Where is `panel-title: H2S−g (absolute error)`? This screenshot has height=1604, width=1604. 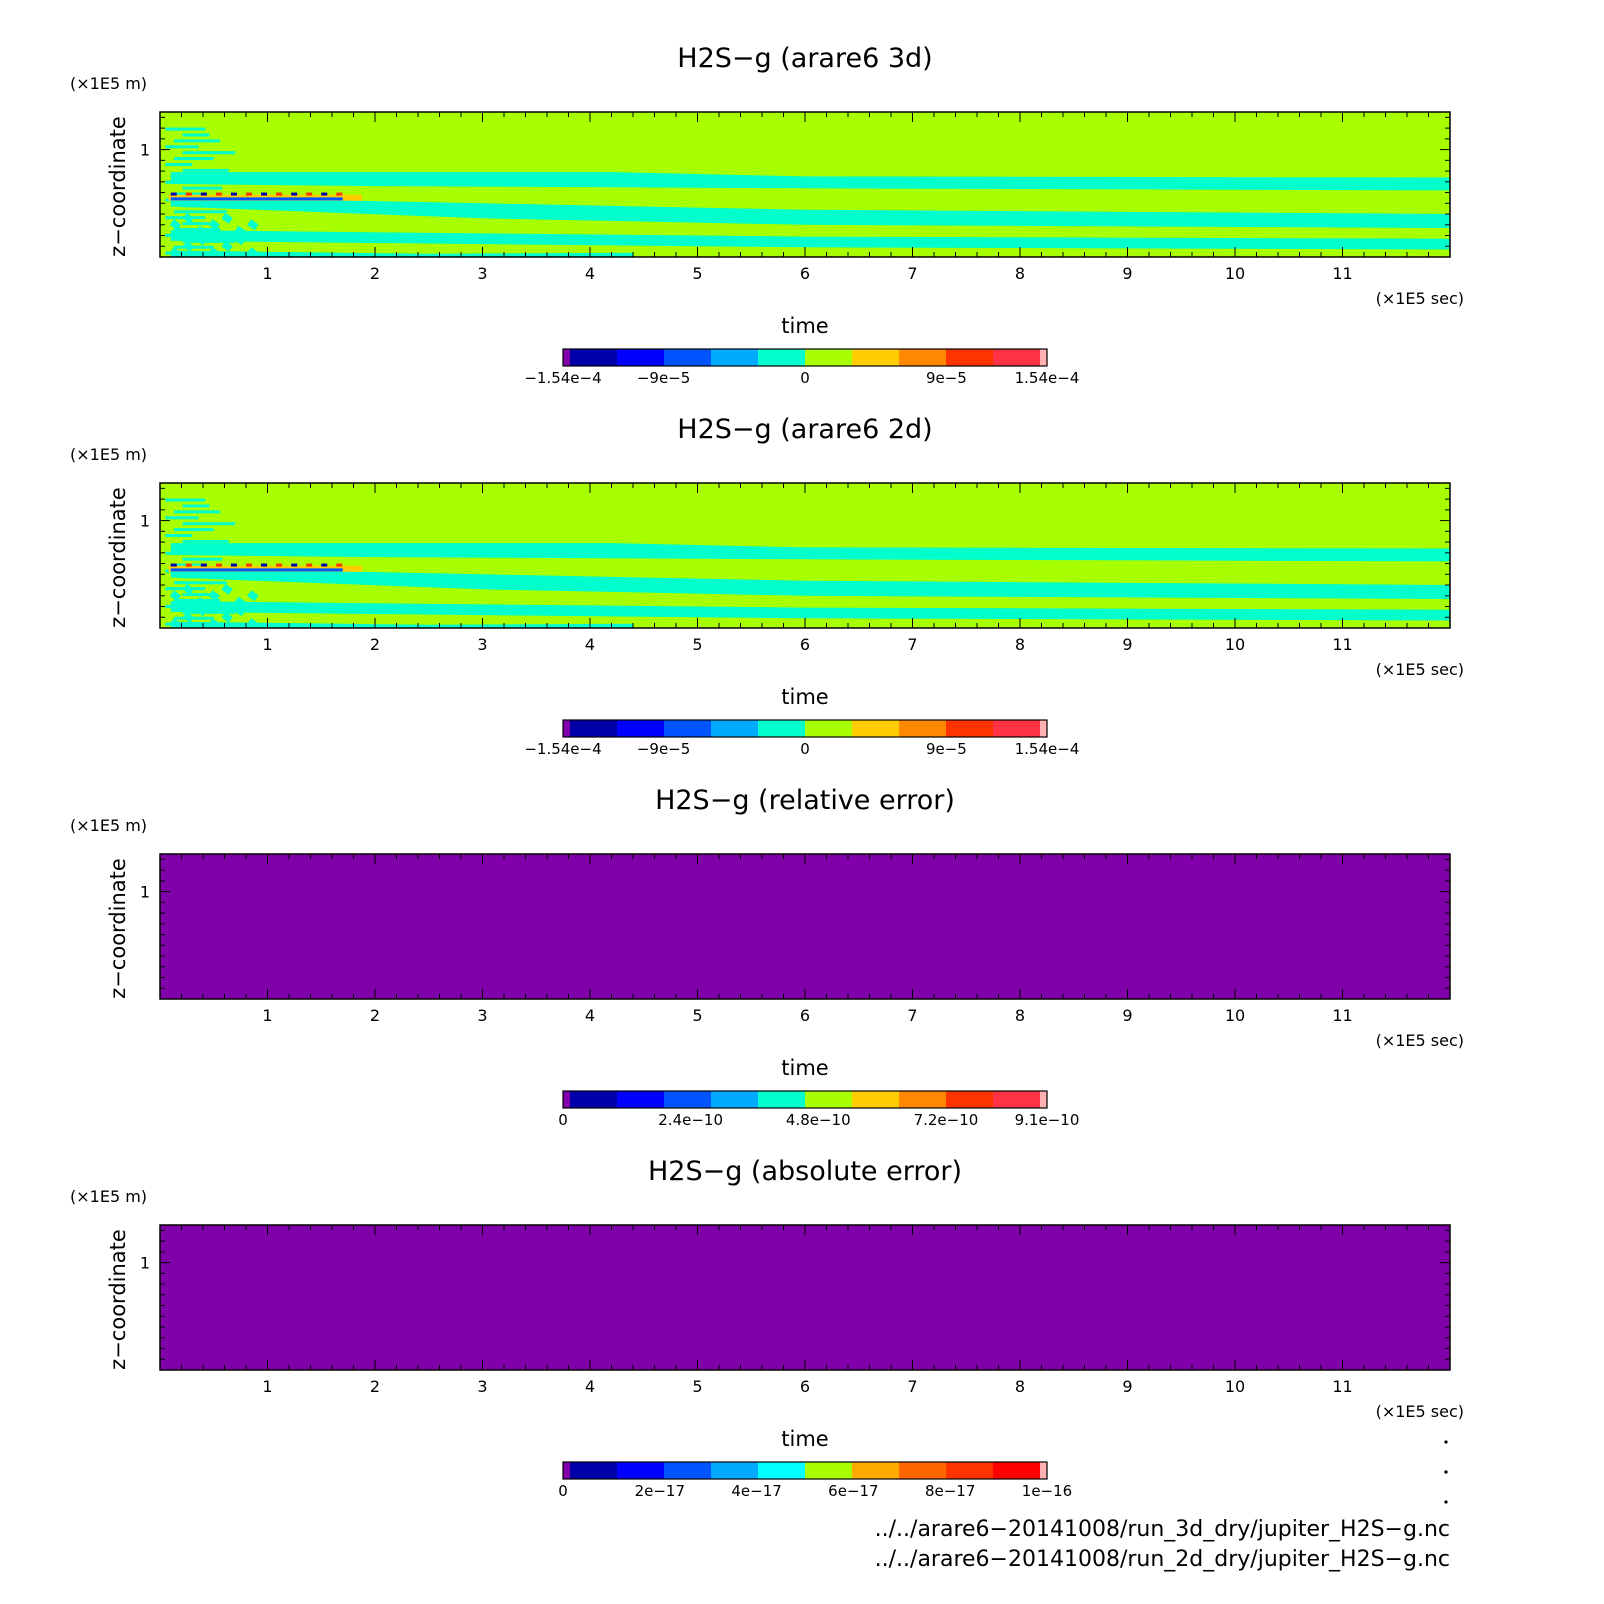 panel-title: H2S−g (absolute error) is located at coordinates (805, 1171).